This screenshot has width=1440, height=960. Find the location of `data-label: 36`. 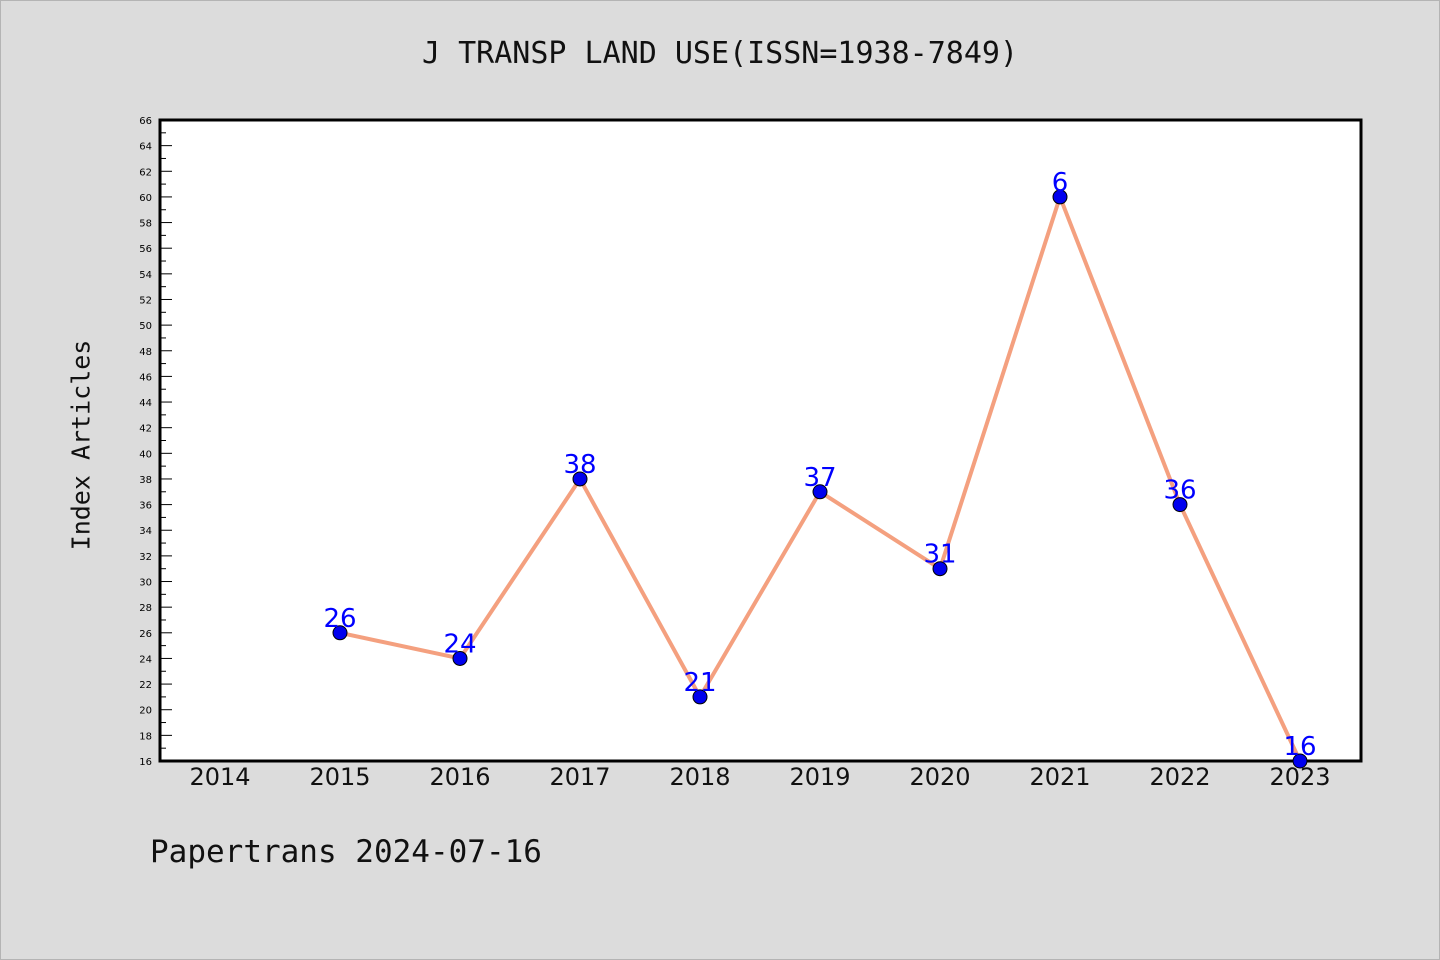

data-label: 36 is located at coordinates (1179, 491).